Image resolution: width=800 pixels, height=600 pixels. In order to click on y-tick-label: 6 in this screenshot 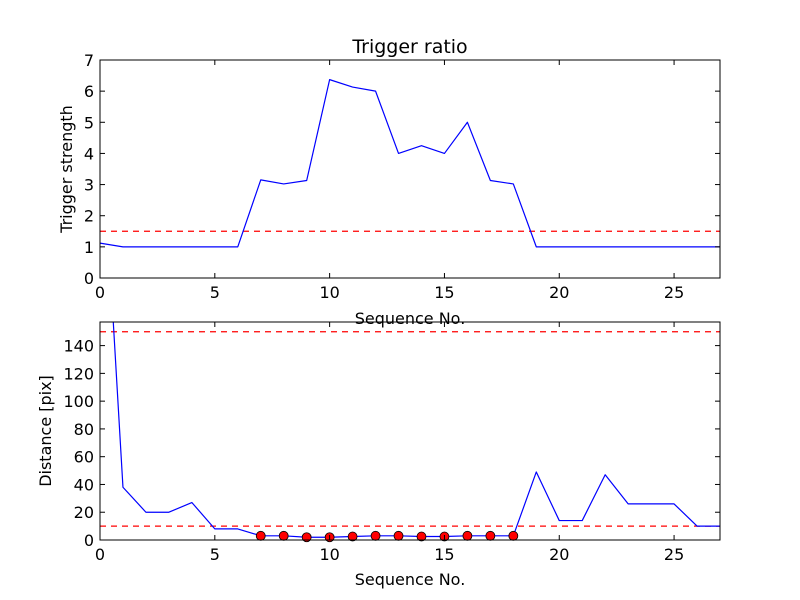, I will do `click(89, 91)`.